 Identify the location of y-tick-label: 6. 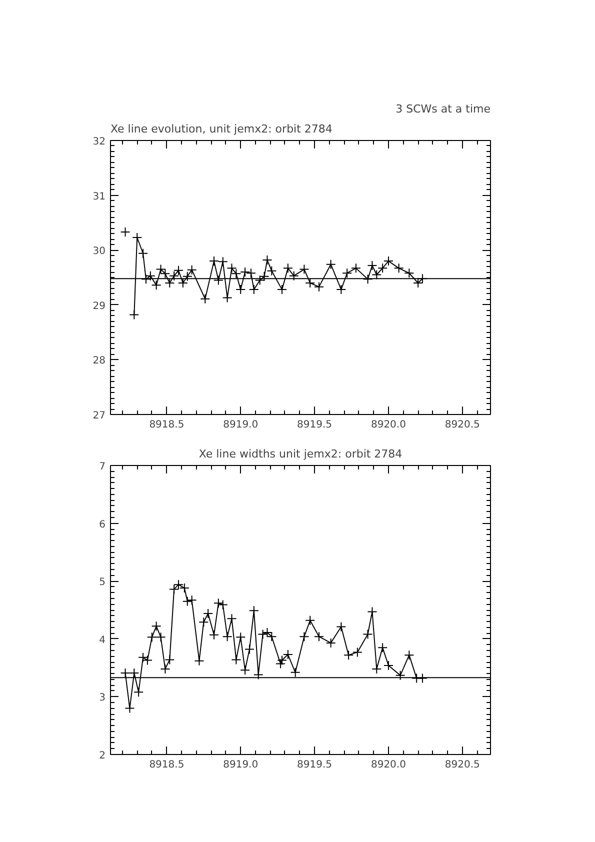
(102, 524).